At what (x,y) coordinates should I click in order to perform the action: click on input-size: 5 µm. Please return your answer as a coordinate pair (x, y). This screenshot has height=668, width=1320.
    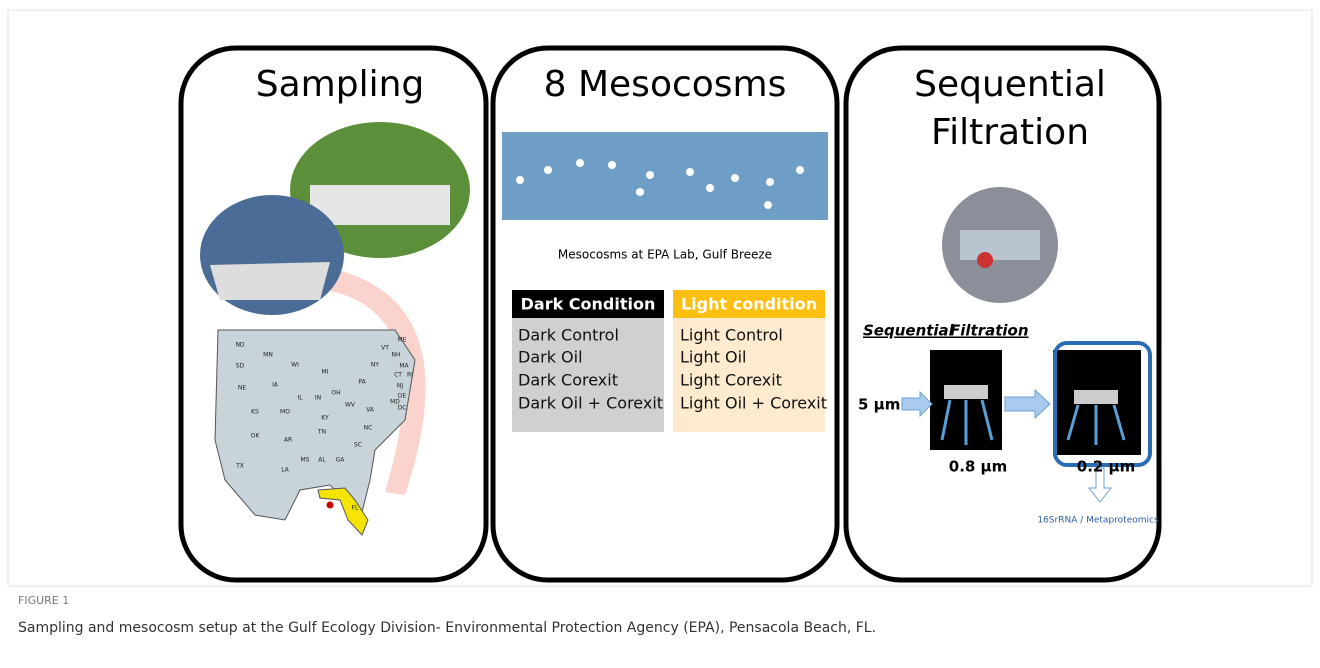
    Looking at the image, I should click on (879, 405).